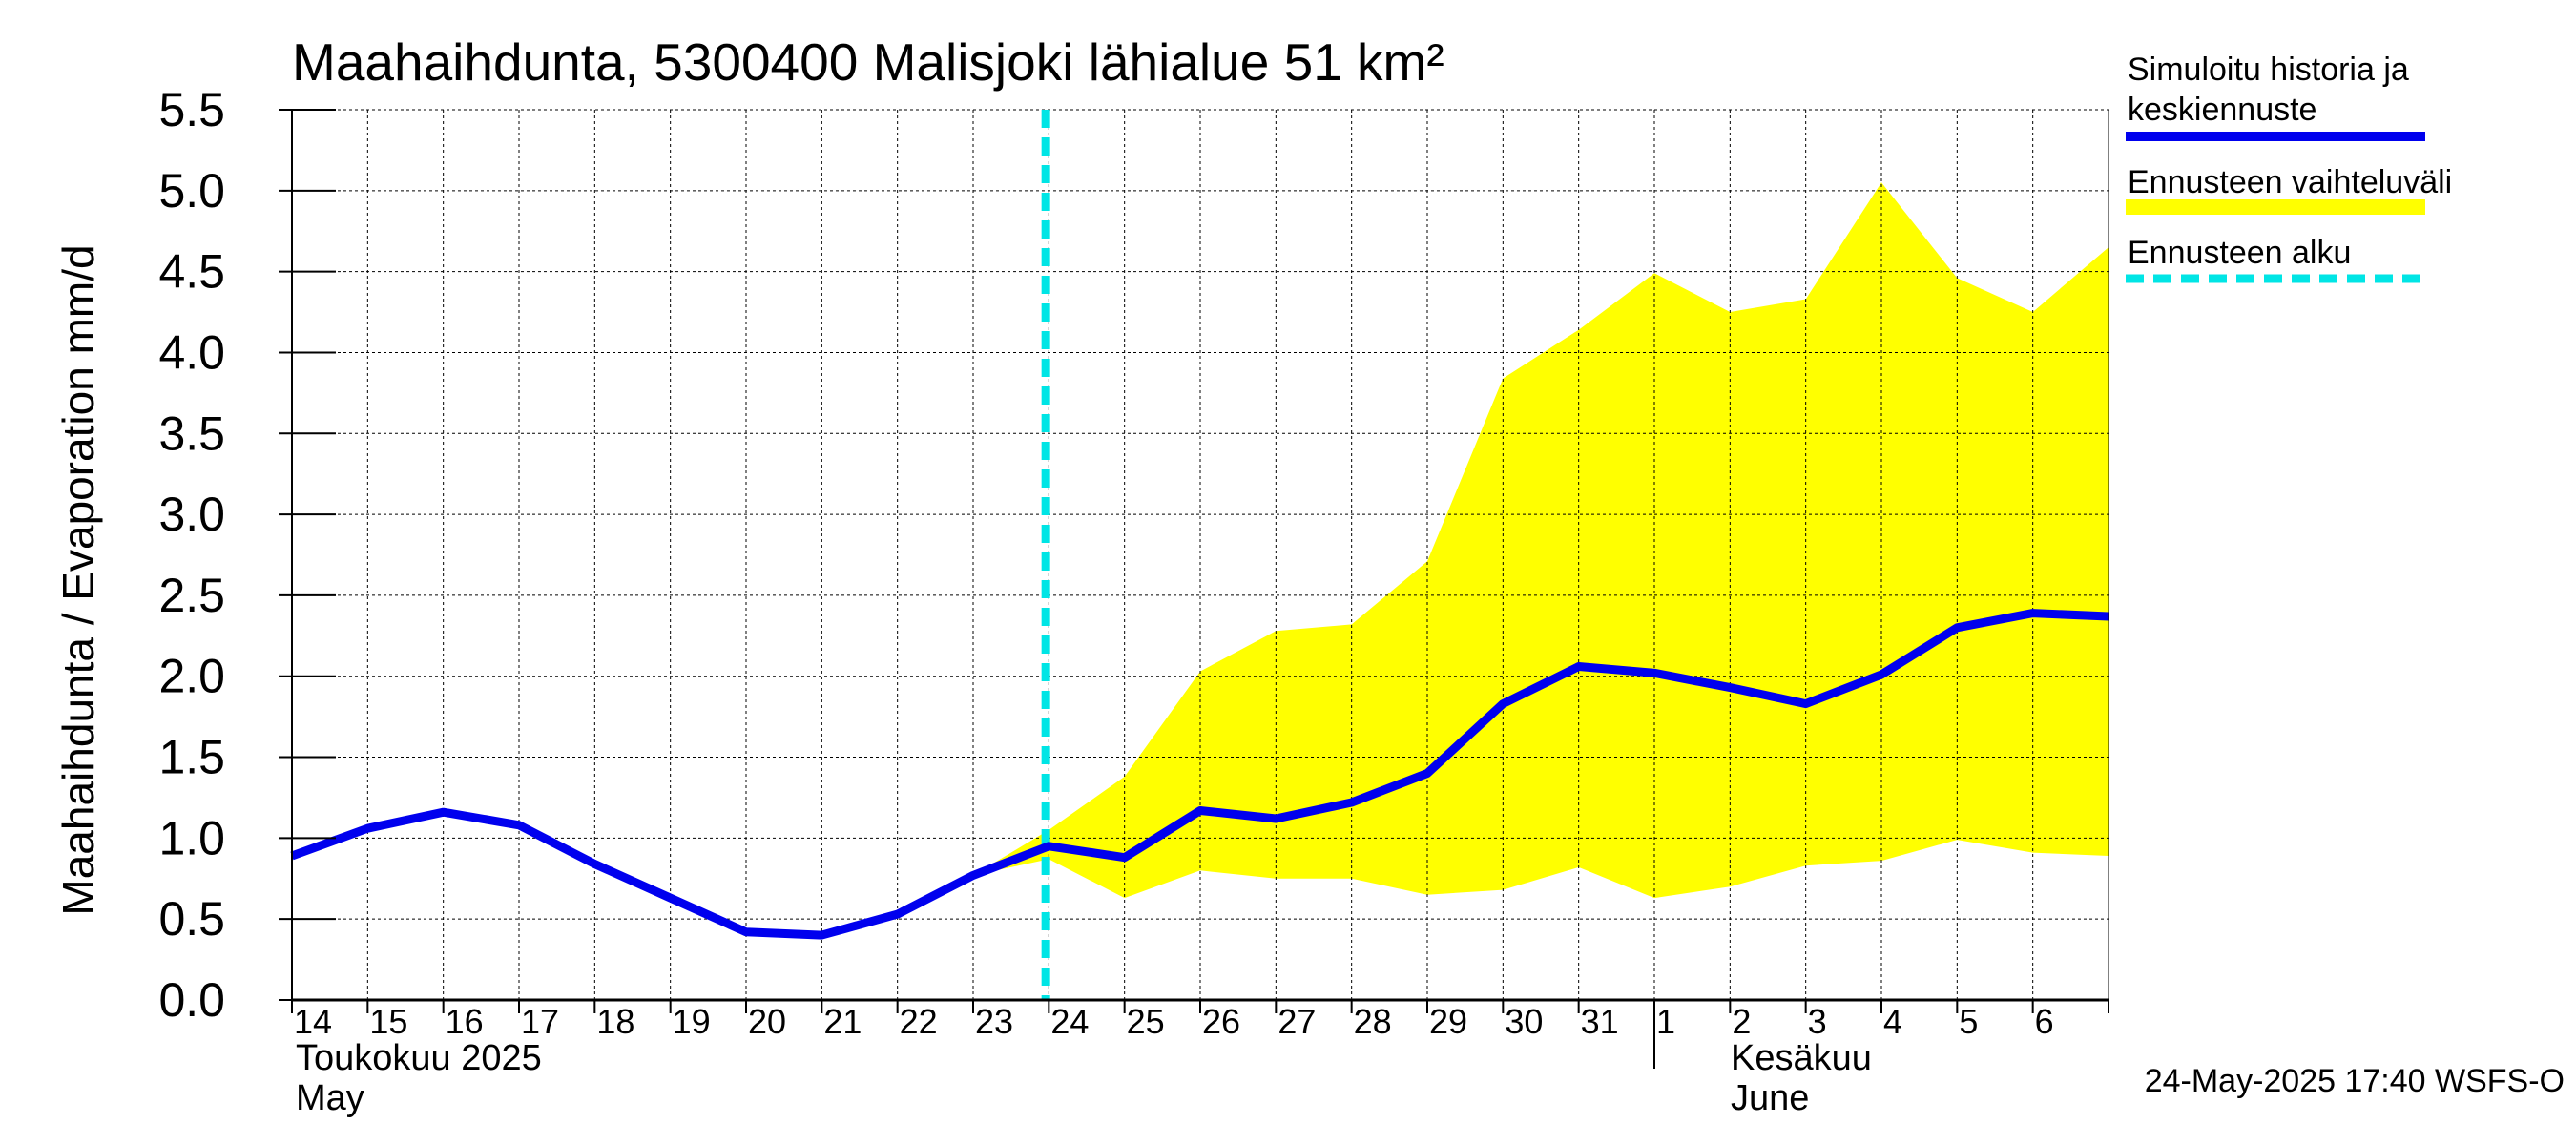 This screenshot has width=2576, height=1145. I want to click on y-tick-label: 5.5, so click(191, 109).